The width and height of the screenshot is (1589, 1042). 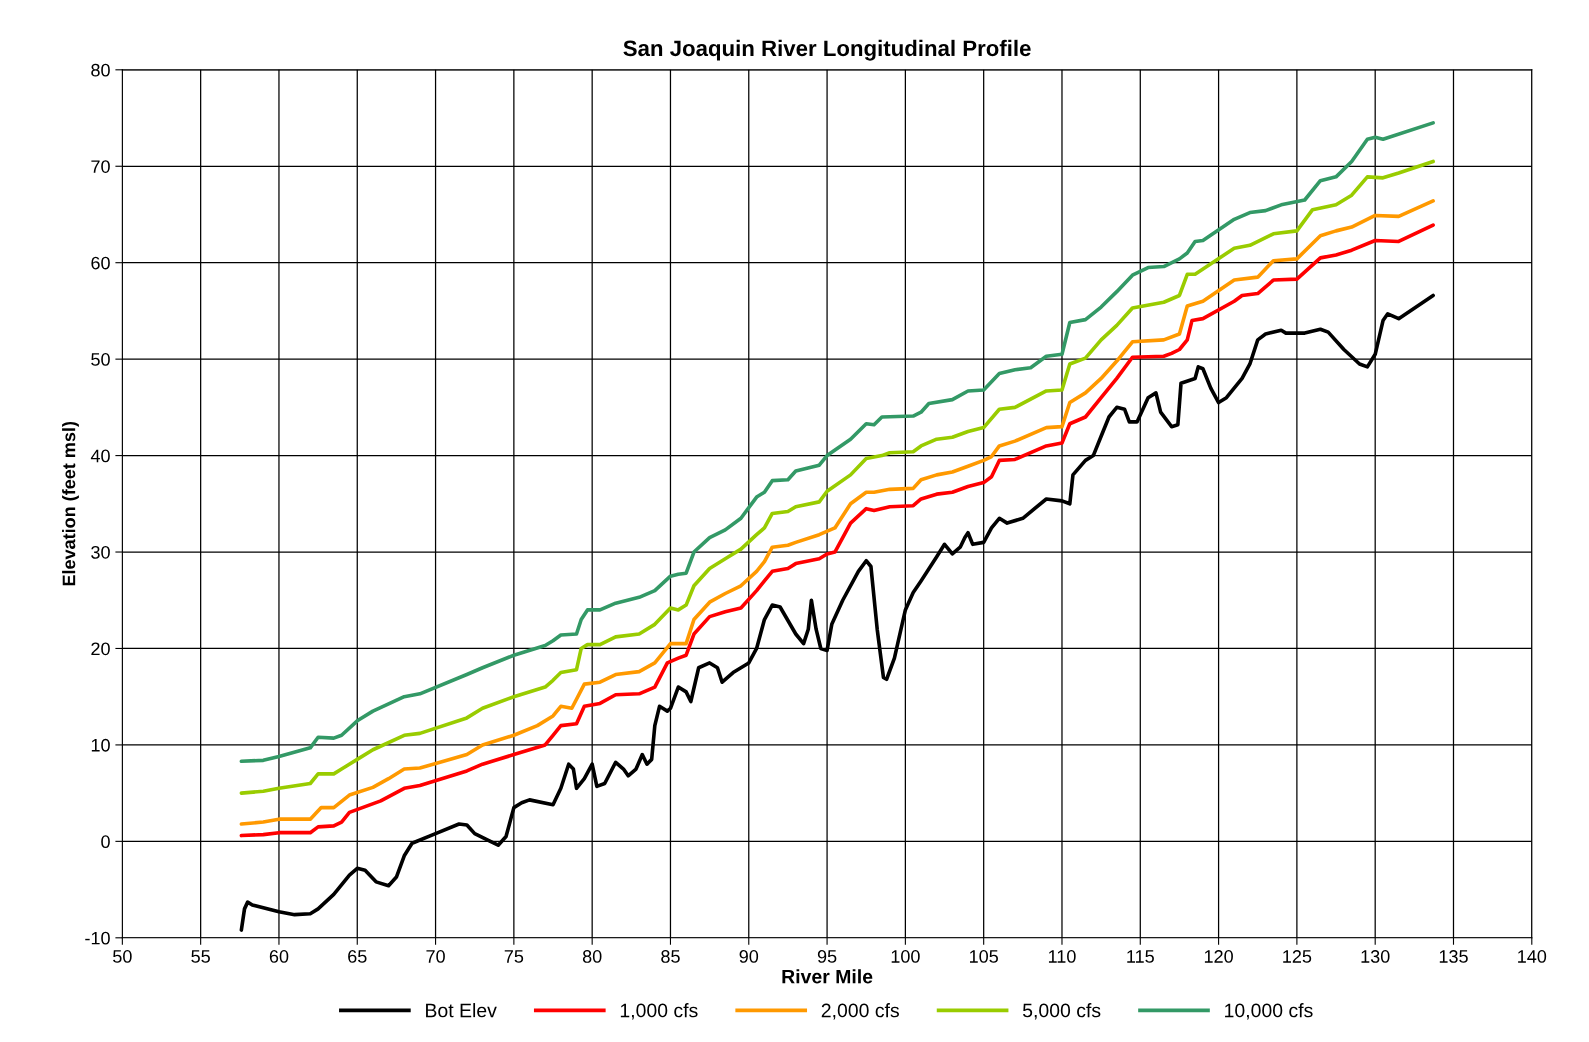 I want to click on y-tick-label: 30, so click(x=100, y=552).